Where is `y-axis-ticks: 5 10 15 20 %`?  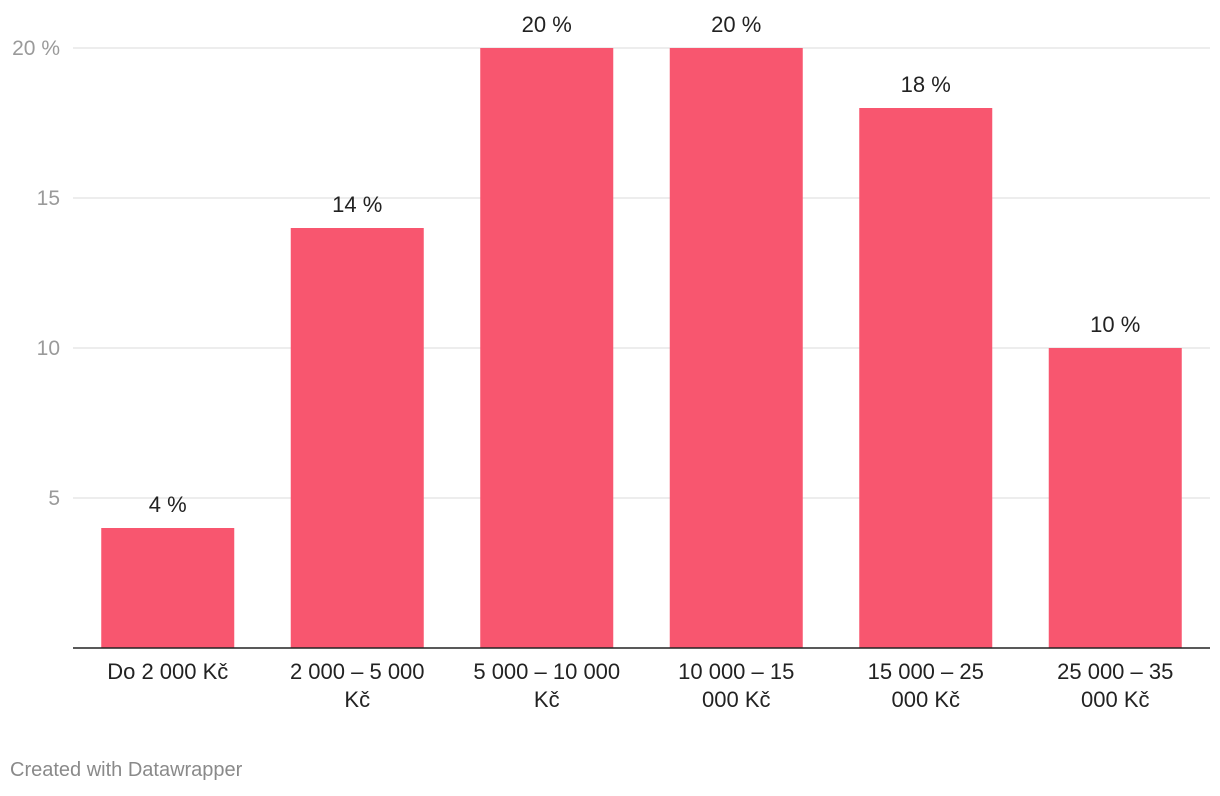 y-axis-ticks: 5 10 15 20 % is located at coordinates (36, 273).